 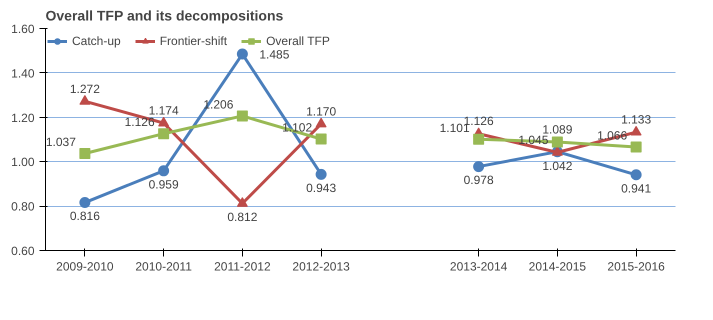 What do you see at coordinates (194, 41) in the screenshot?
I see `legend-label: Frontier-shift` at bounding box center [194, 41].